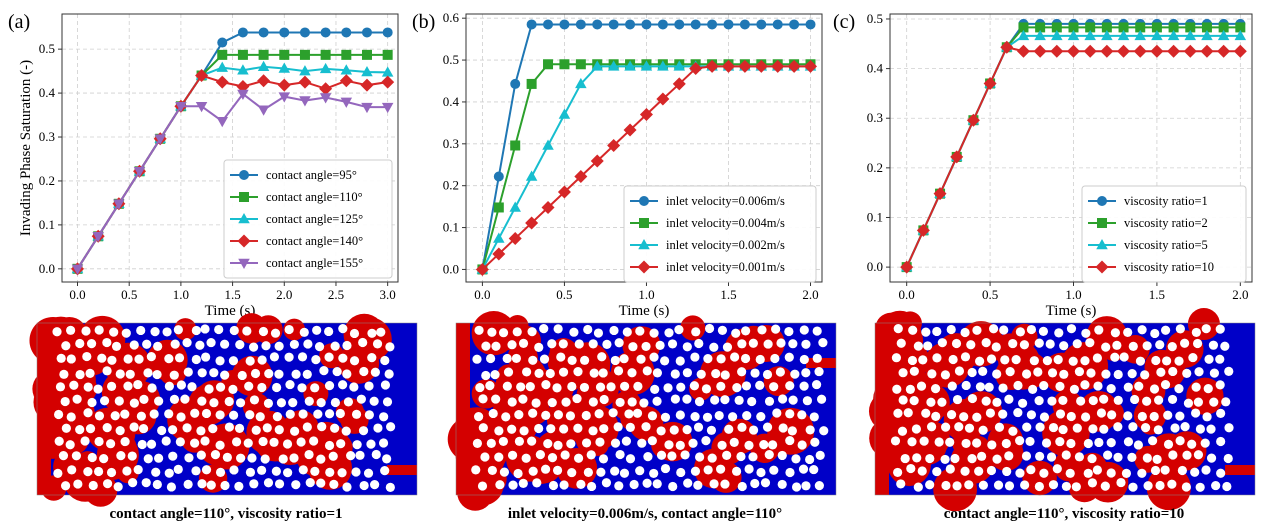  I want to click on x-tick-label: 0.0, so click(77, 294).